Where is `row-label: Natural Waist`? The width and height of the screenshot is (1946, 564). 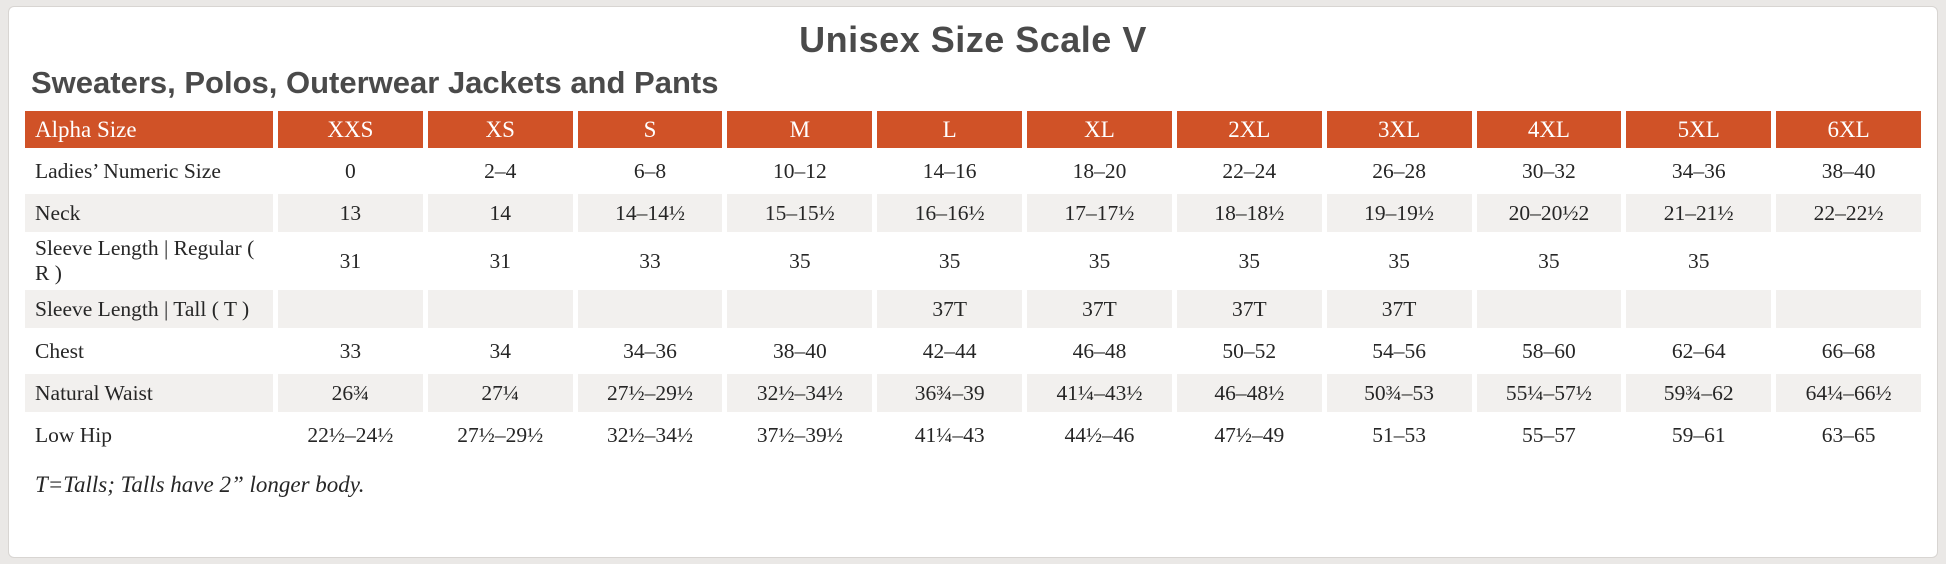
row-label: Natural Waist is located at coordinates (149, 393).